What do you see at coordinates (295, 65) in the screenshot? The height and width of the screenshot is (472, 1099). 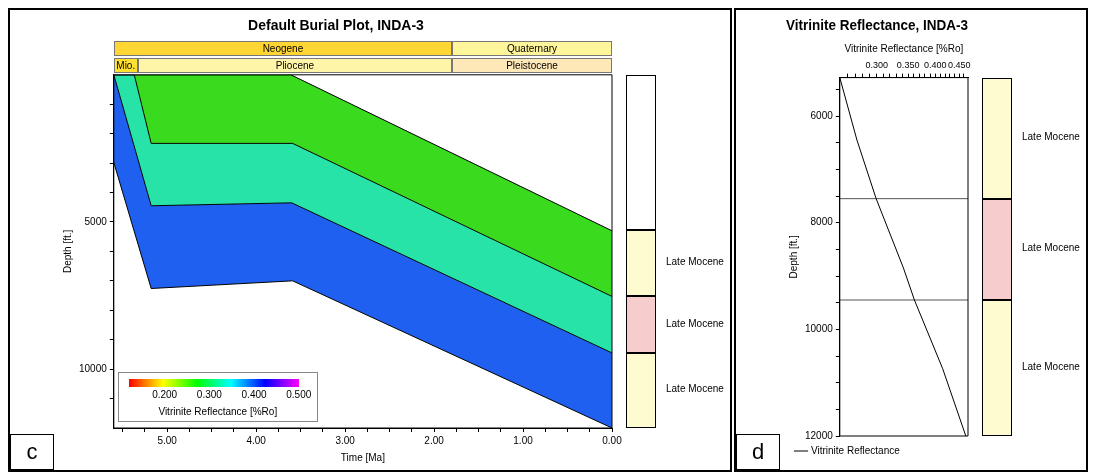 I see `time-scale-cell: Pliocene` at bounding box center [295, 65].